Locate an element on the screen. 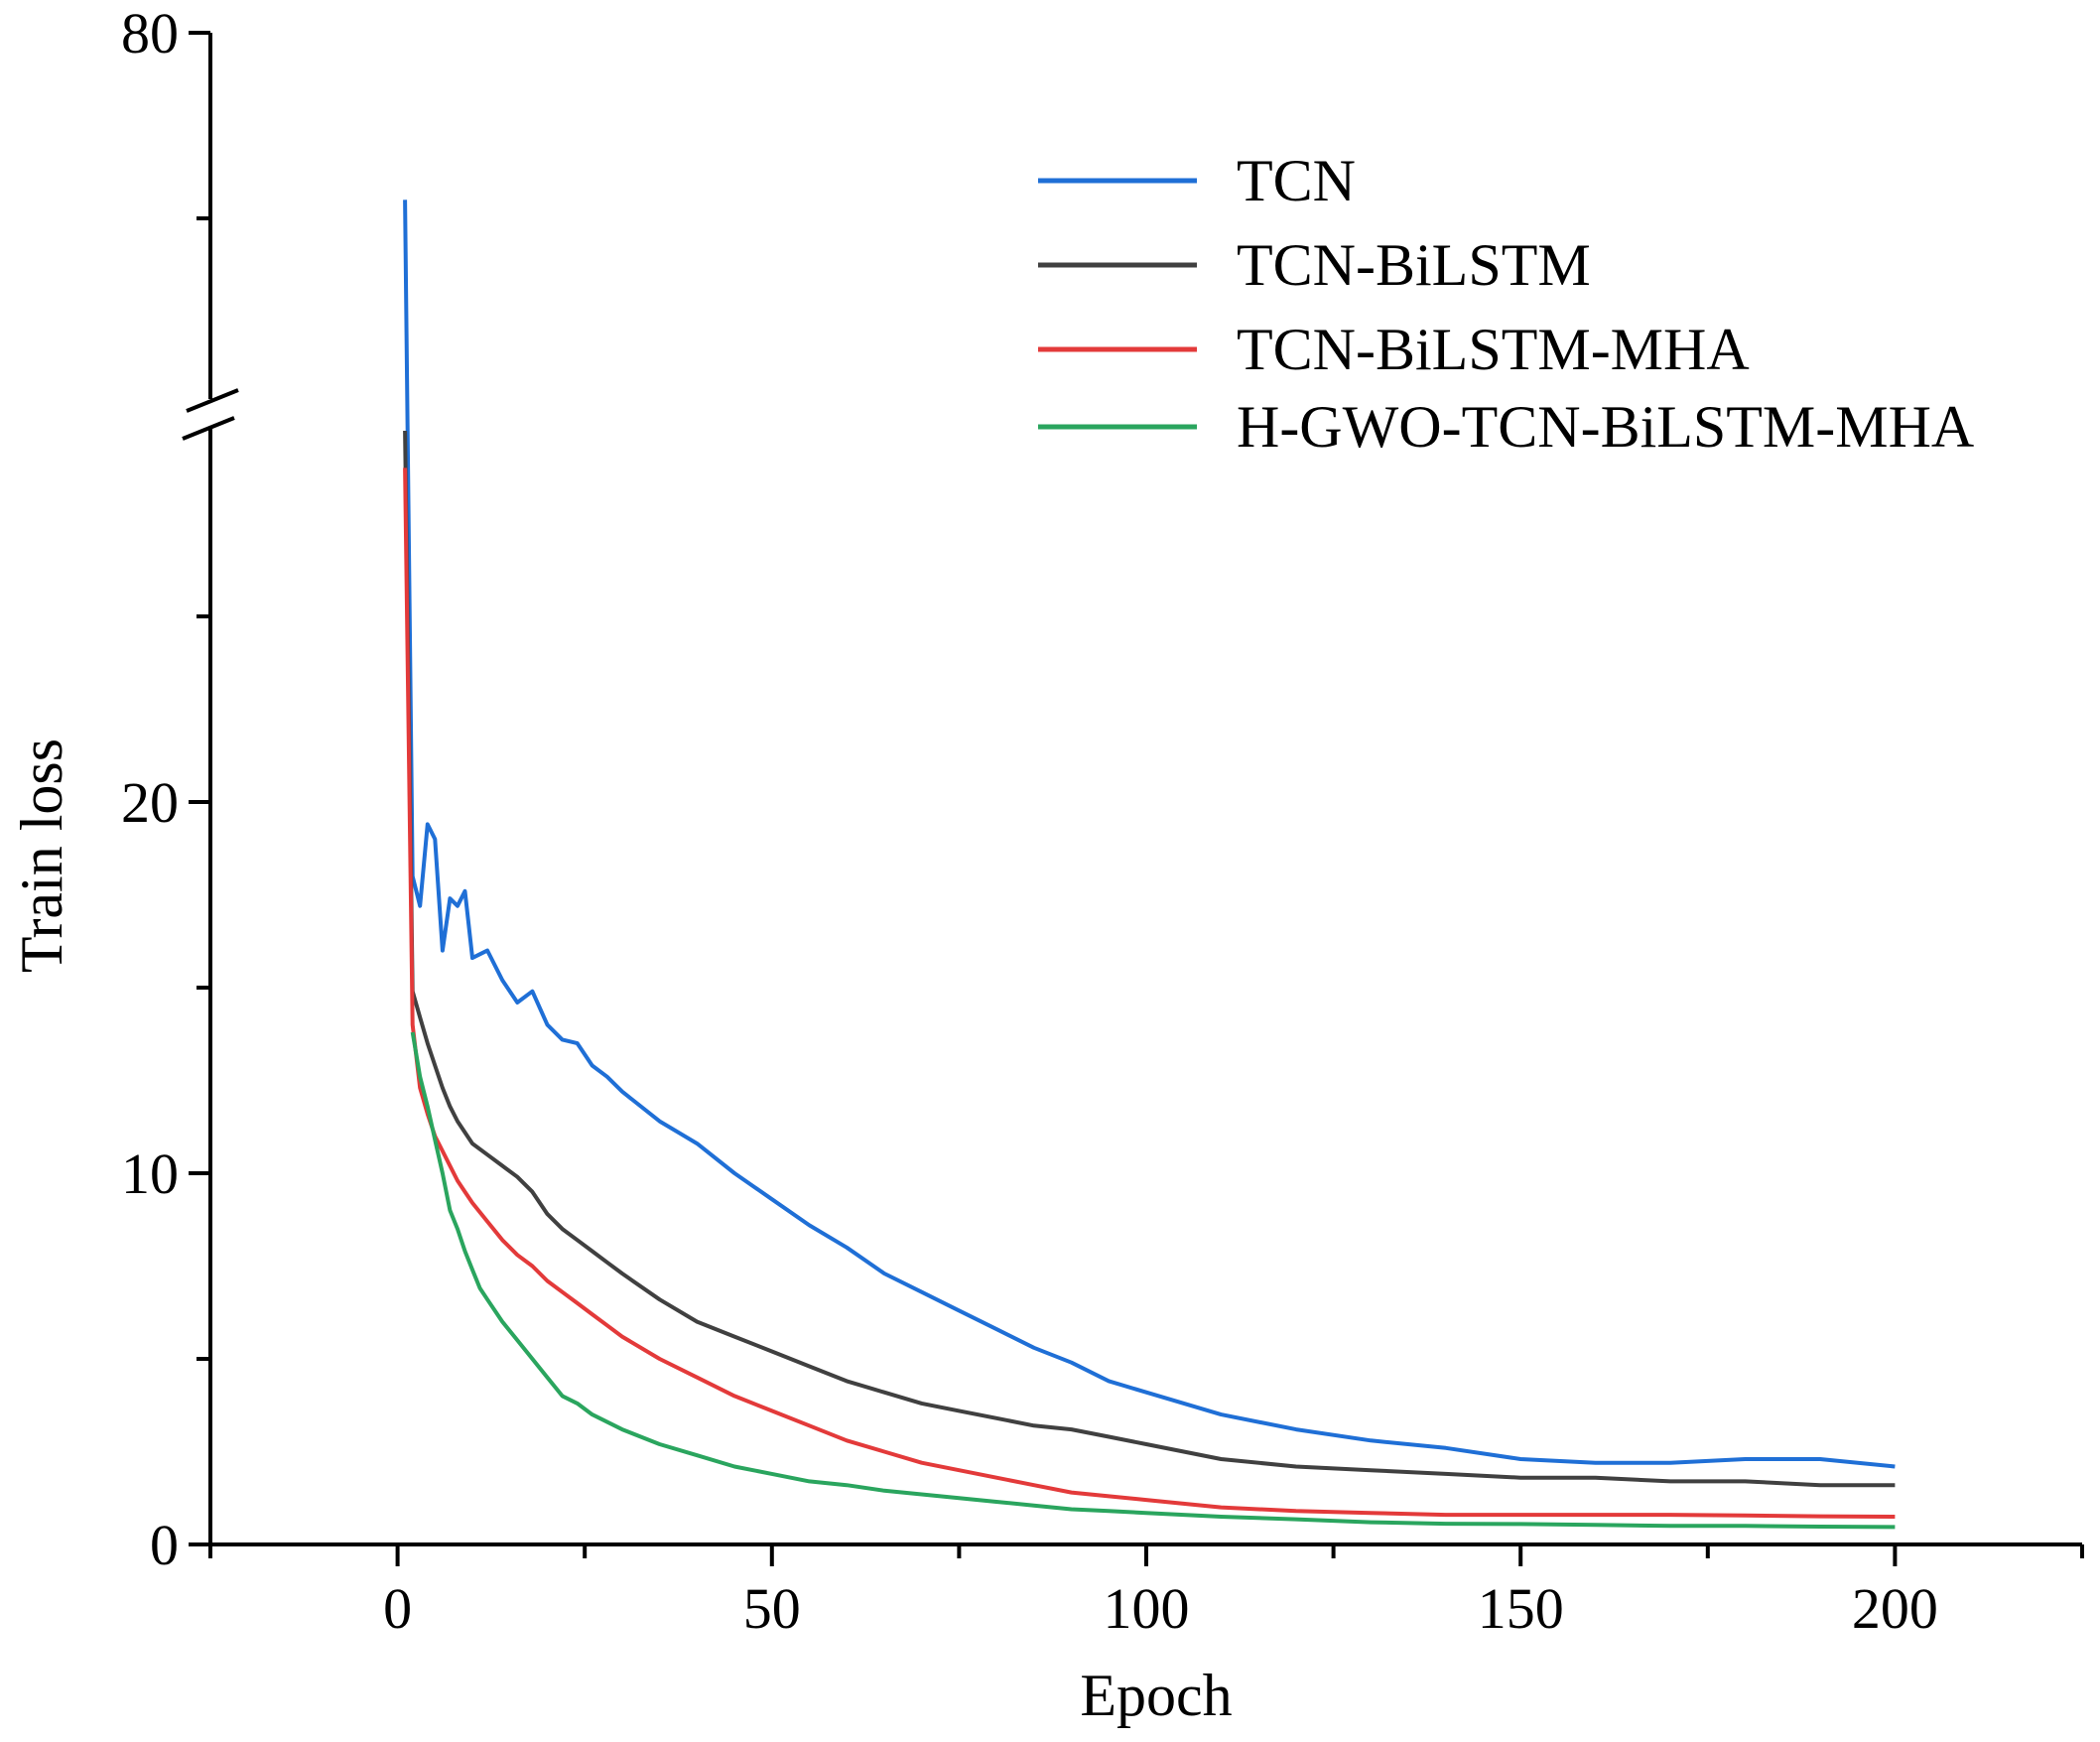 The width and height of the screenshot is (2100, 1742). y-tick-label: 80 is located at coordinates (150, 33).